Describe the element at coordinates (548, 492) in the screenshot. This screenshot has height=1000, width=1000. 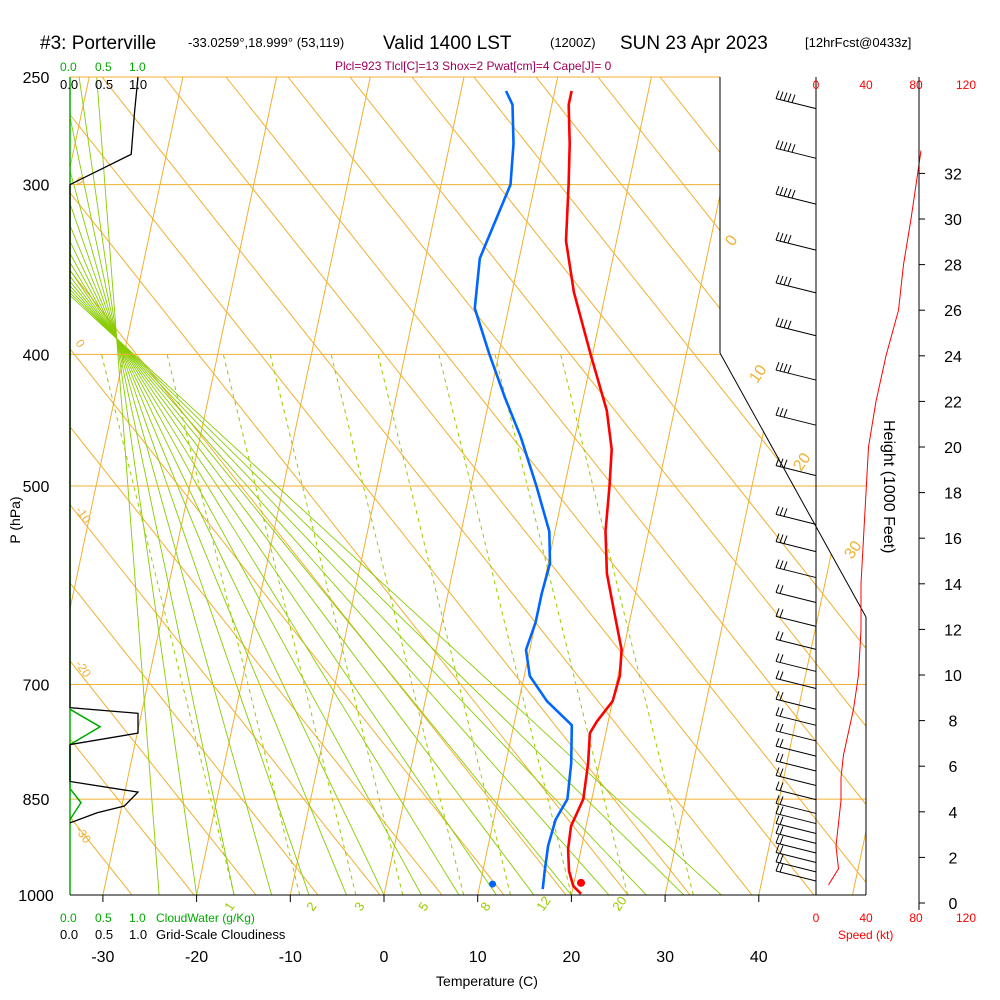
I see `sounding-series` at that location.